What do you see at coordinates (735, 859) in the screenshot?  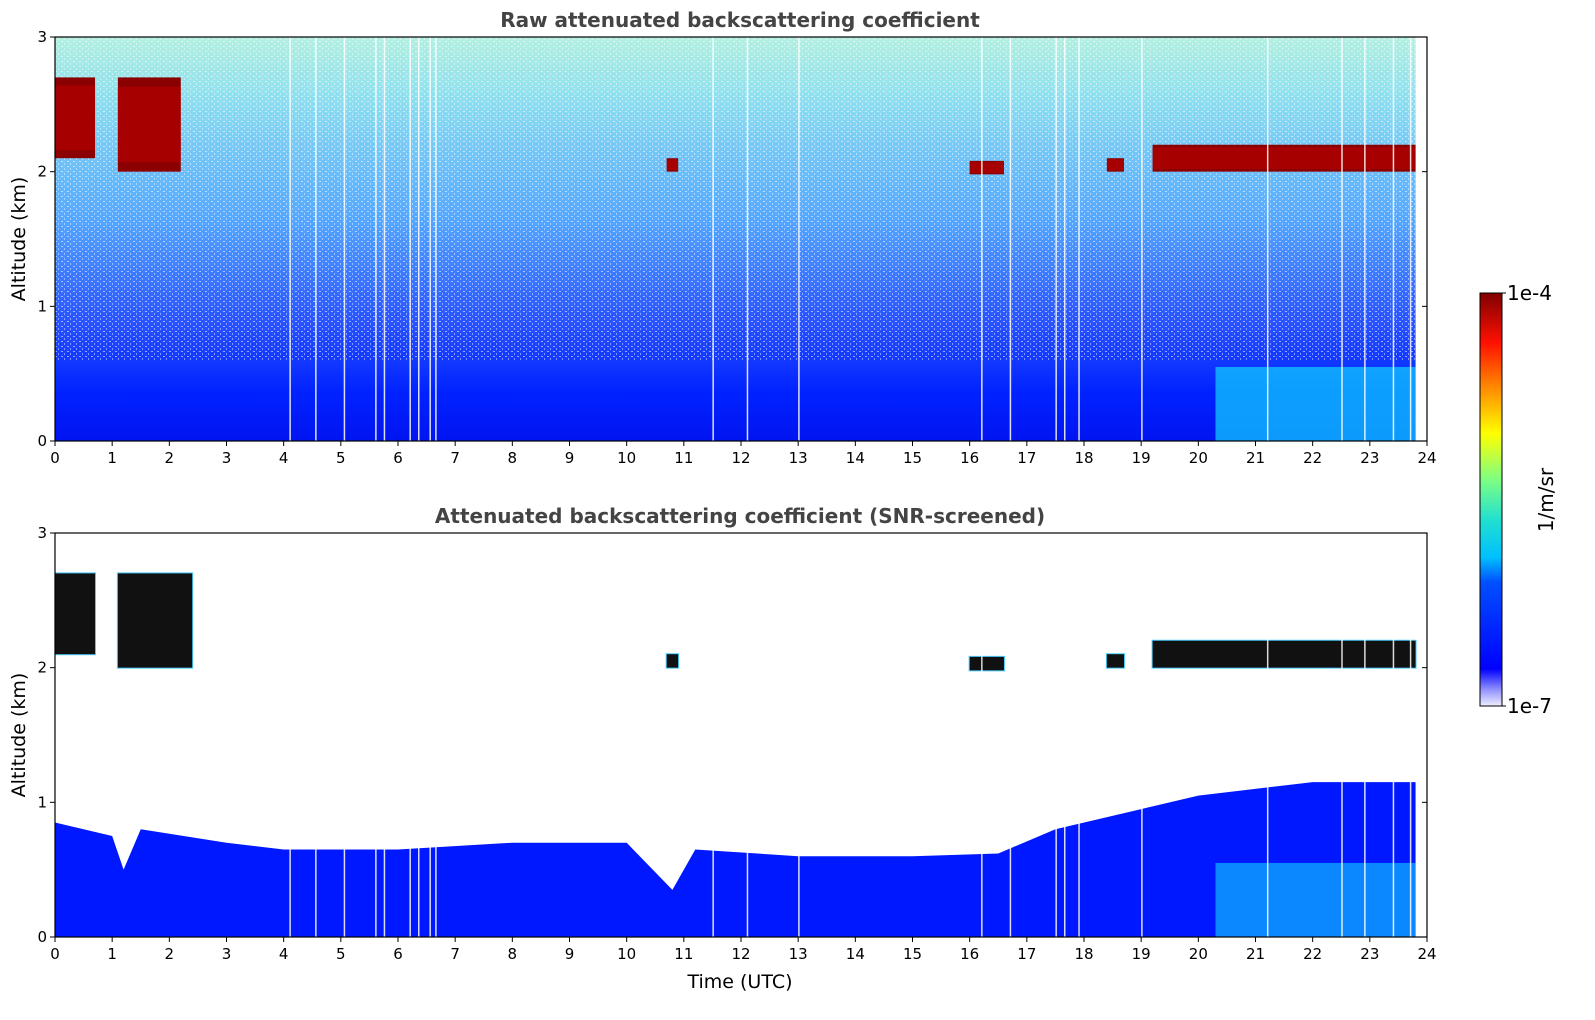 I see `boundary-layer-area` at bounding box center [735, 859].